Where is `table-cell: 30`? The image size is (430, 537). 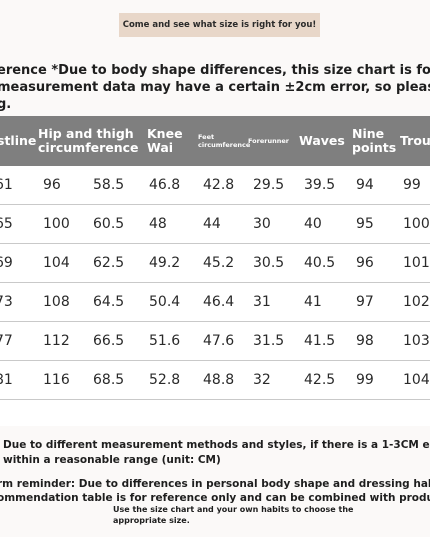 table-cell: 30 is located at coordinates (262, 224).